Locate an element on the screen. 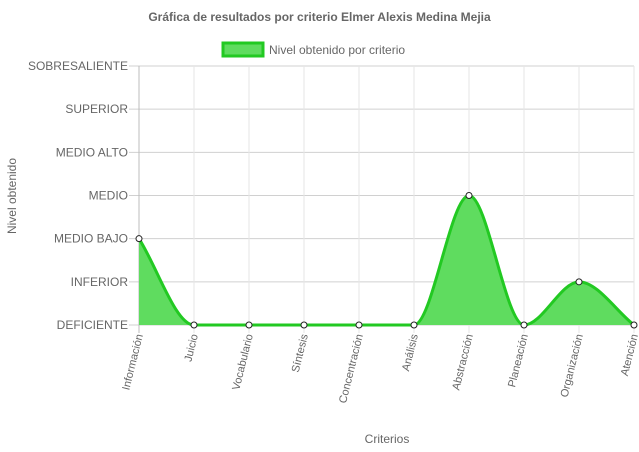 The height and width of the screenshot is (452, 639). x-tick-label: Atención is located at coordinates (629, 355).